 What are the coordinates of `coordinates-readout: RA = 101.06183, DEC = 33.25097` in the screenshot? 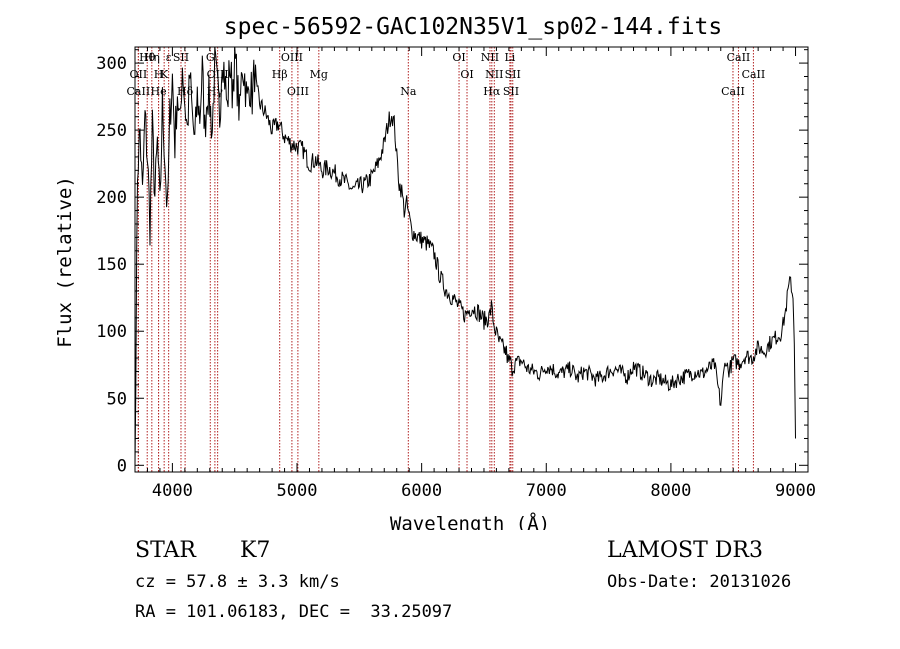 It's located at (294, 612).